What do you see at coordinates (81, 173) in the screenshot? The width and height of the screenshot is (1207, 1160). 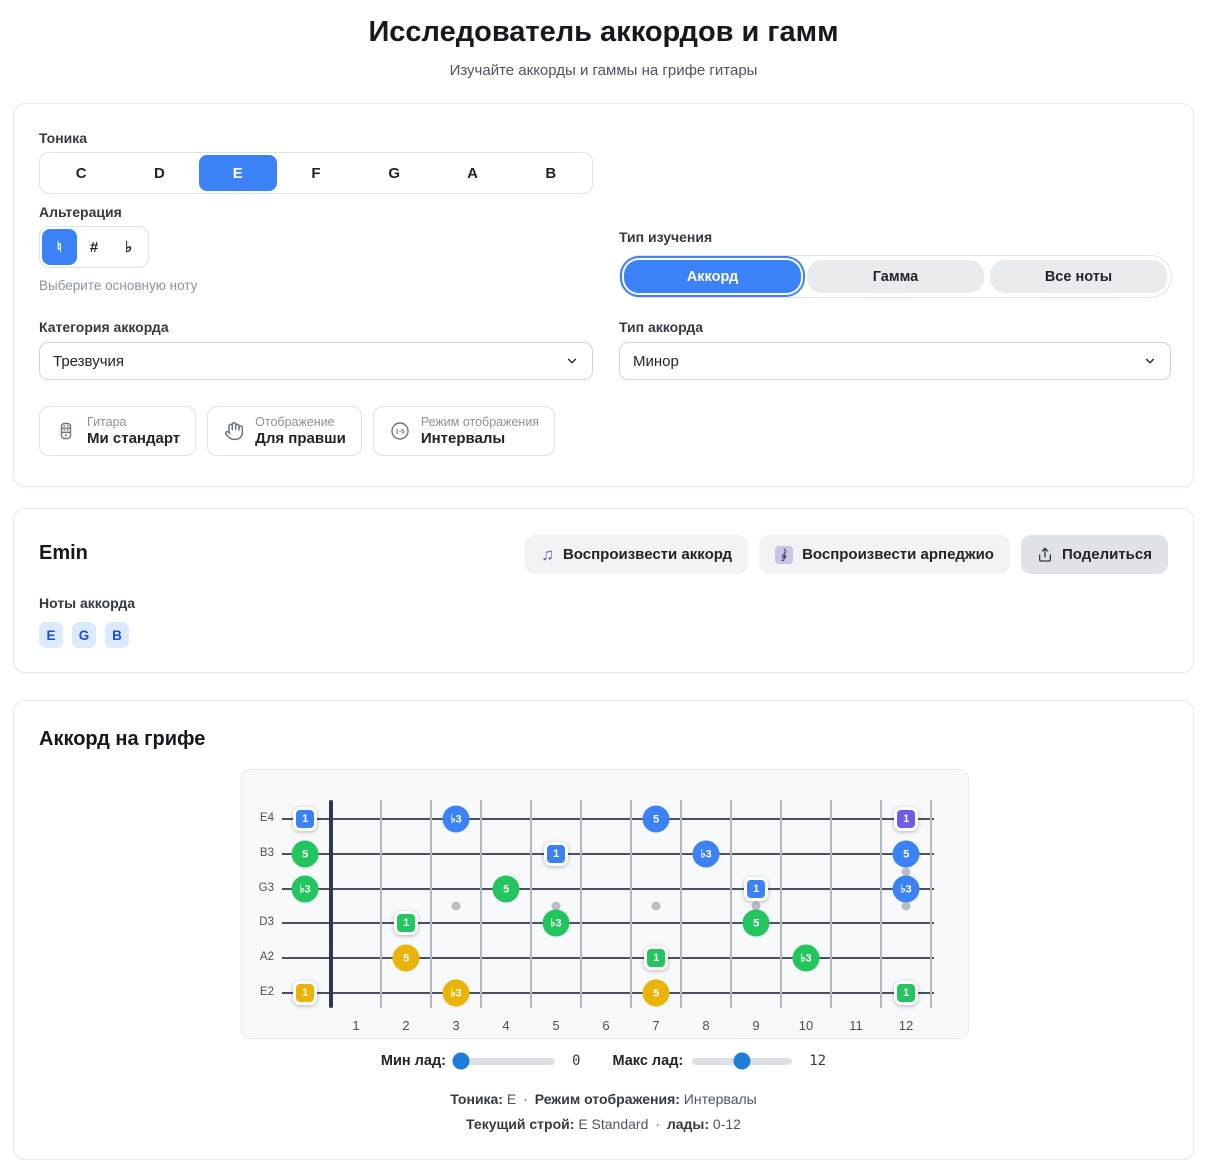 I see `tonic-option-C: C` at bounding box center [81, 173].